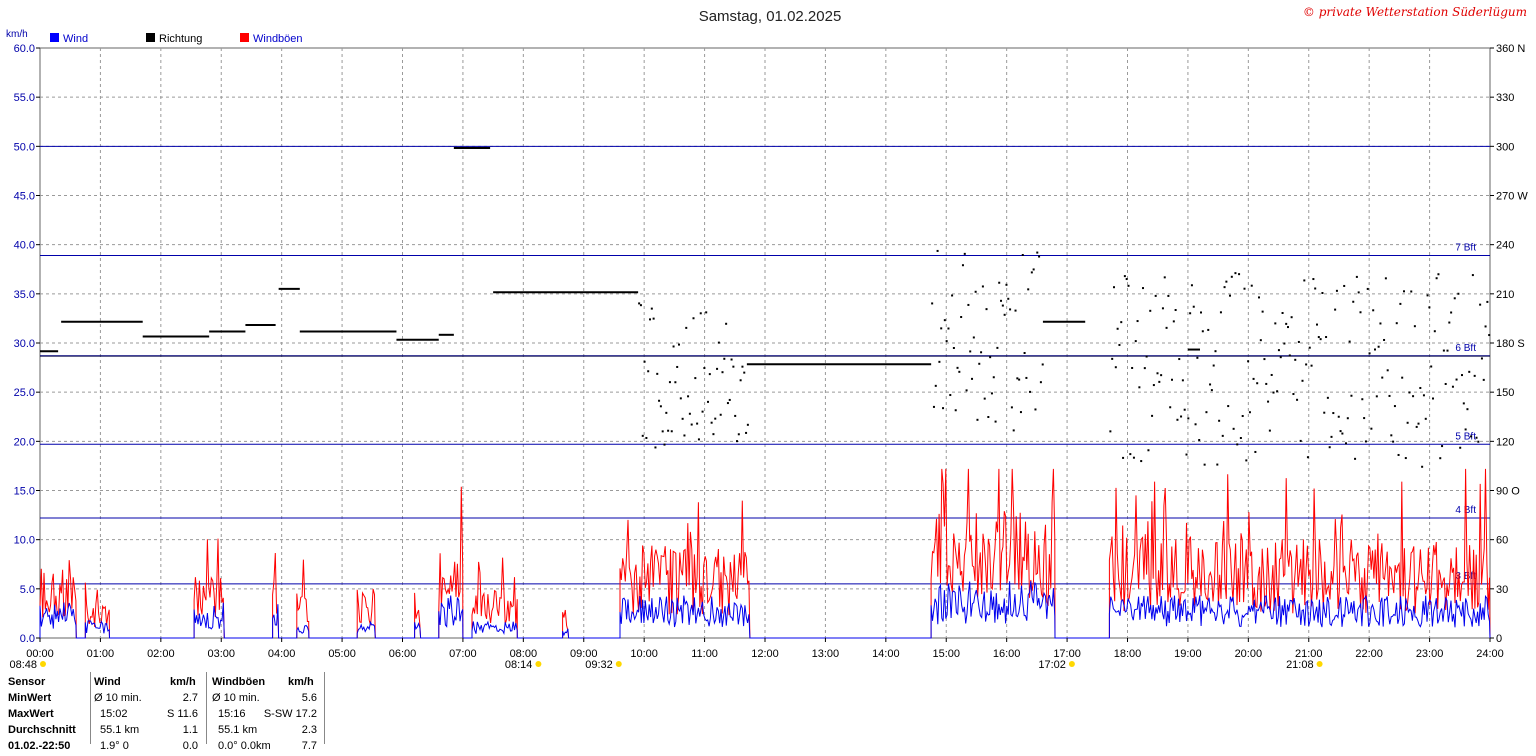  Describe the element at coordinates (1508, 492) in the screenshot. I see `y-right-tick-label: 90 O` at that location.